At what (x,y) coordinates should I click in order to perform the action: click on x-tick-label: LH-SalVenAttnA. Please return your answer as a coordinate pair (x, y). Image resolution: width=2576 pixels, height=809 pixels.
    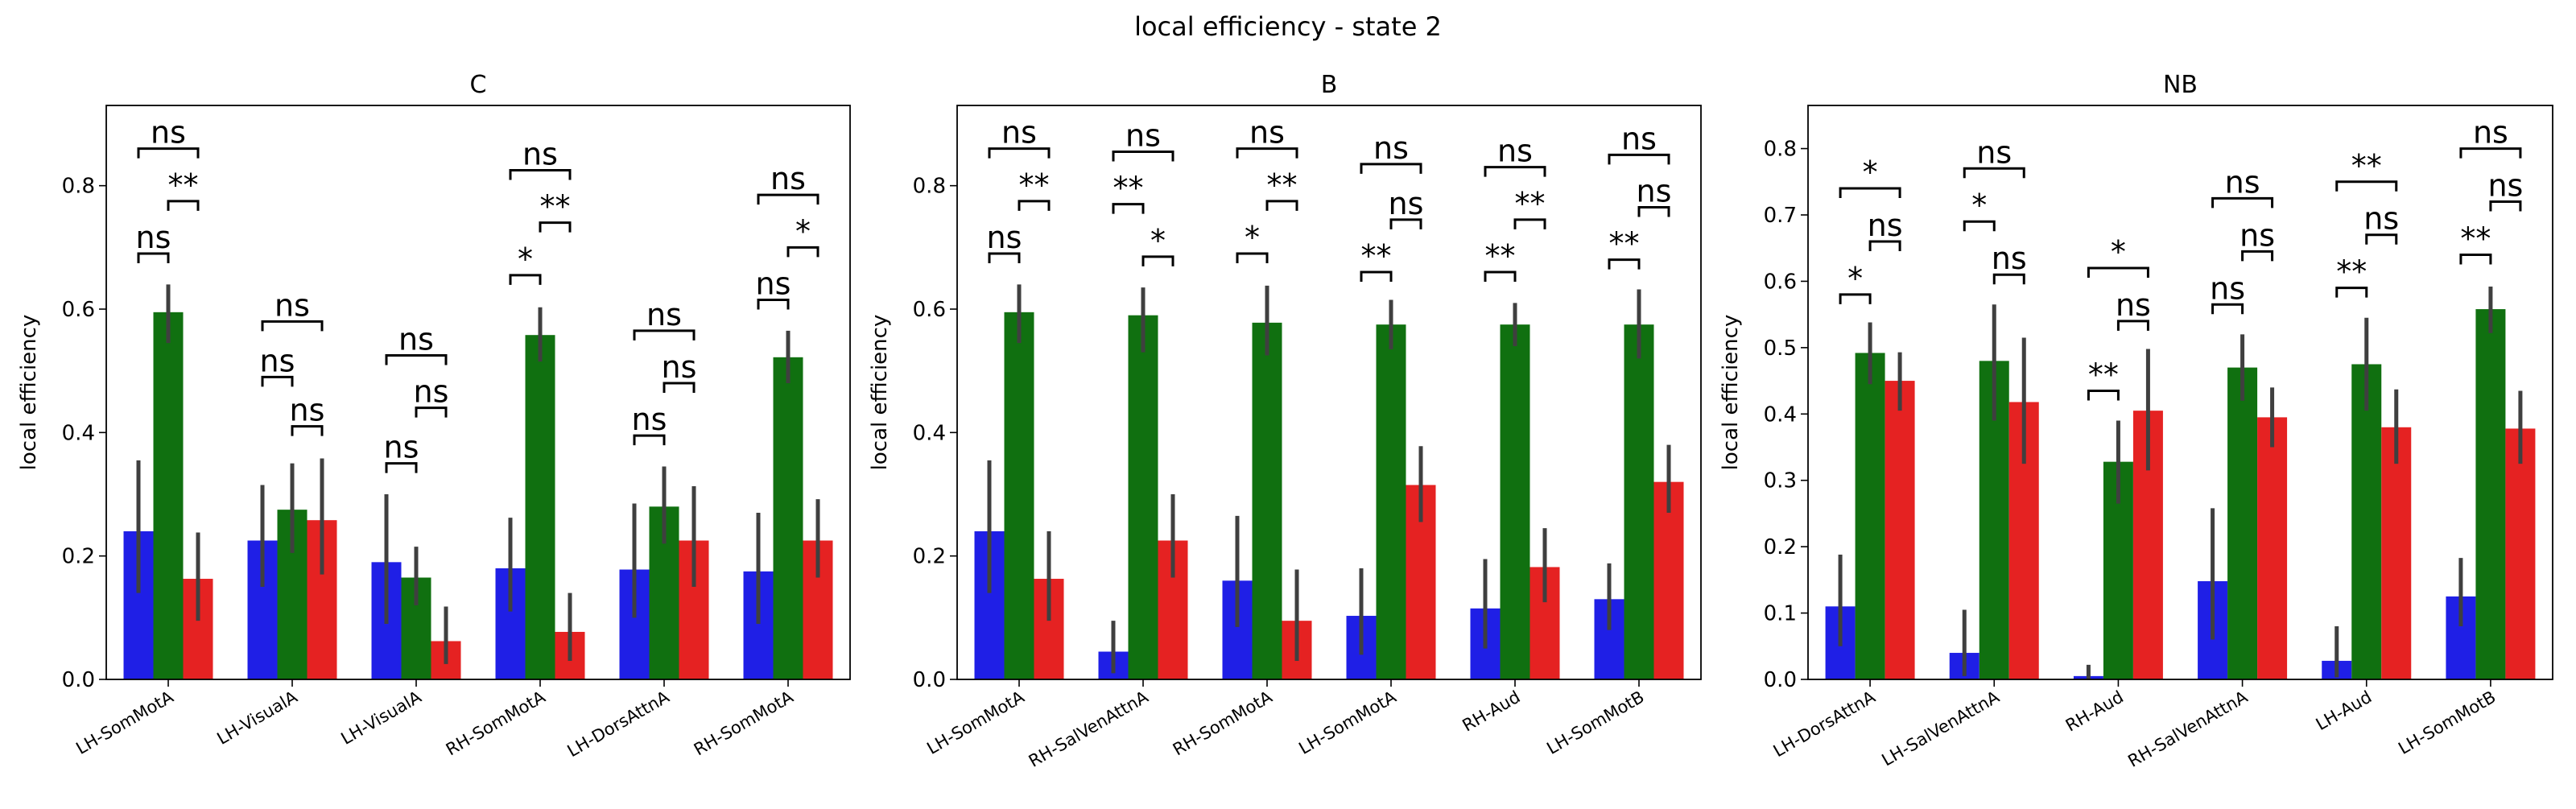
    Looking at the image, I should click on (1941, 728).